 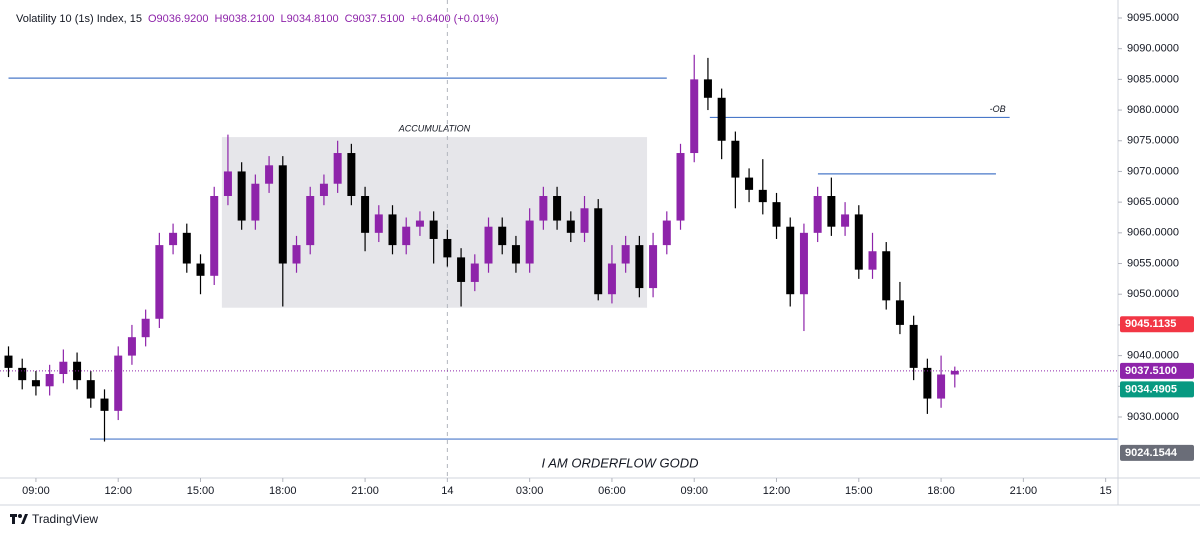 I want to click on price-tag-label: 9024.1544, so click(x=1151, y=453).